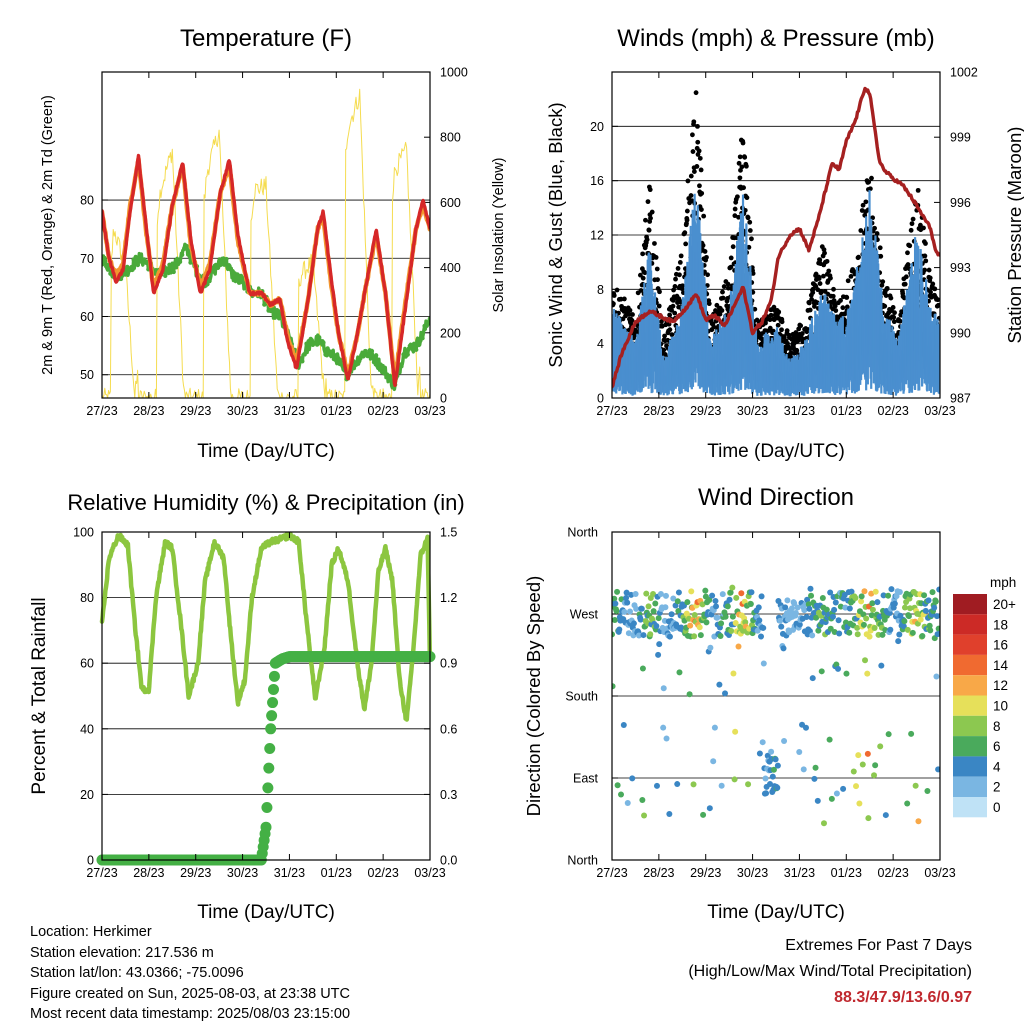 This screenshot has height=1025, width=1024. I want to click on colorbar-title: mph, so click(1003, 582).